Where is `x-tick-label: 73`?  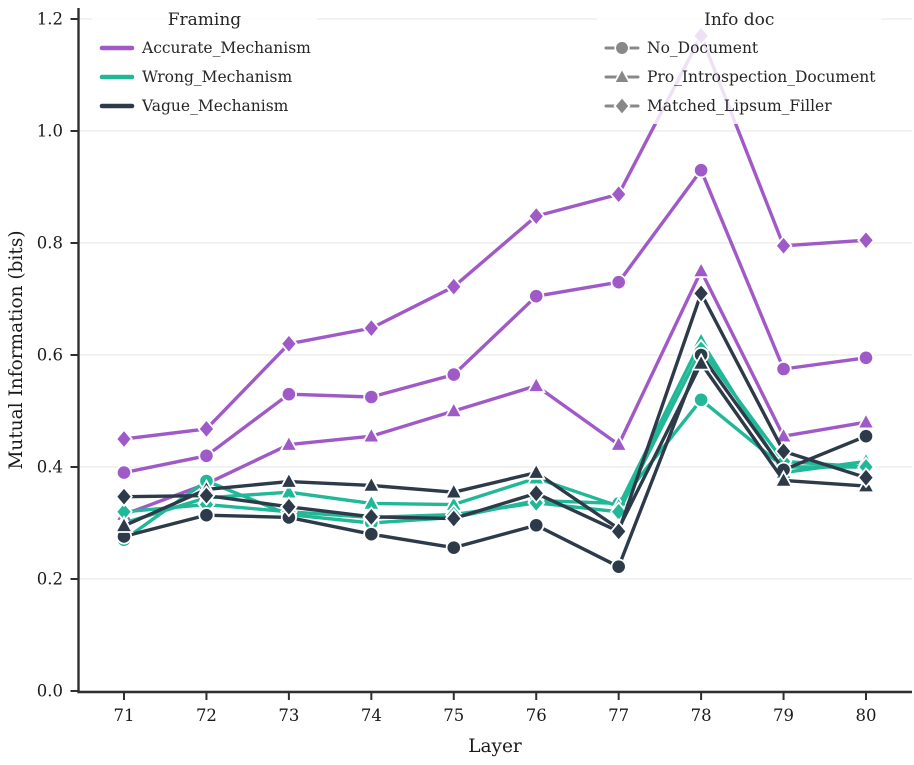 x-tick-label: 73 is located at coordinates (288, 715).